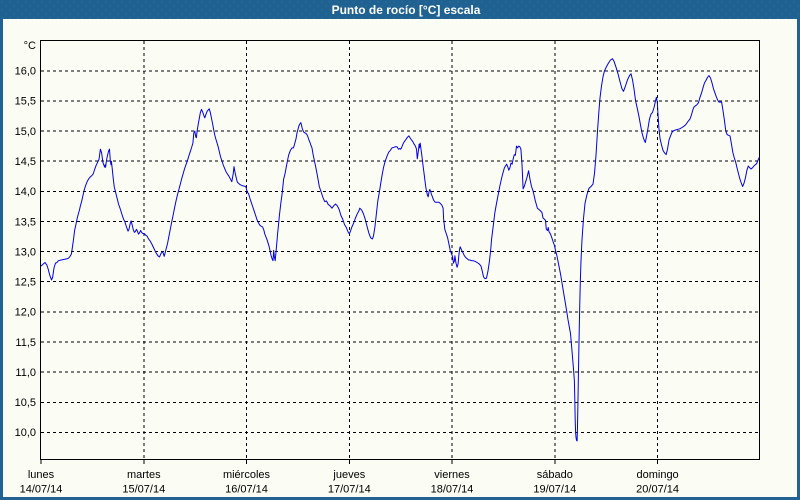 The image size is (800, 500). I want to click on svg-text: 11,0, so click(25, 373).